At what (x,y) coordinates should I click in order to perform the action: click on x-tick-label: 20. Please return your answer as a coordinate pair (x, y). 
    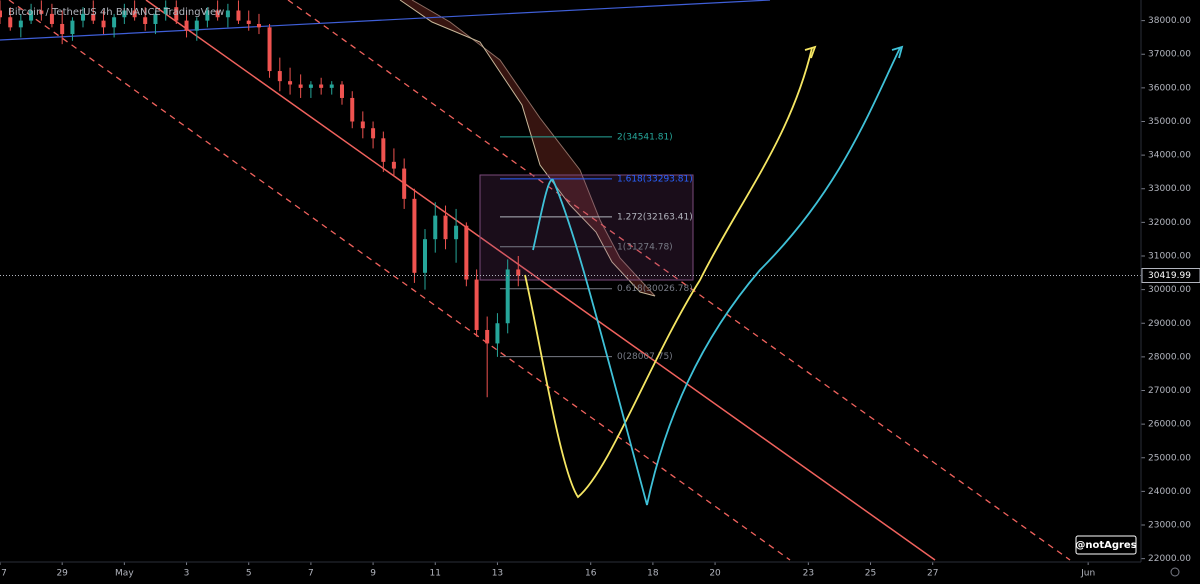
    Looking at the image, I should click on (715, 574).